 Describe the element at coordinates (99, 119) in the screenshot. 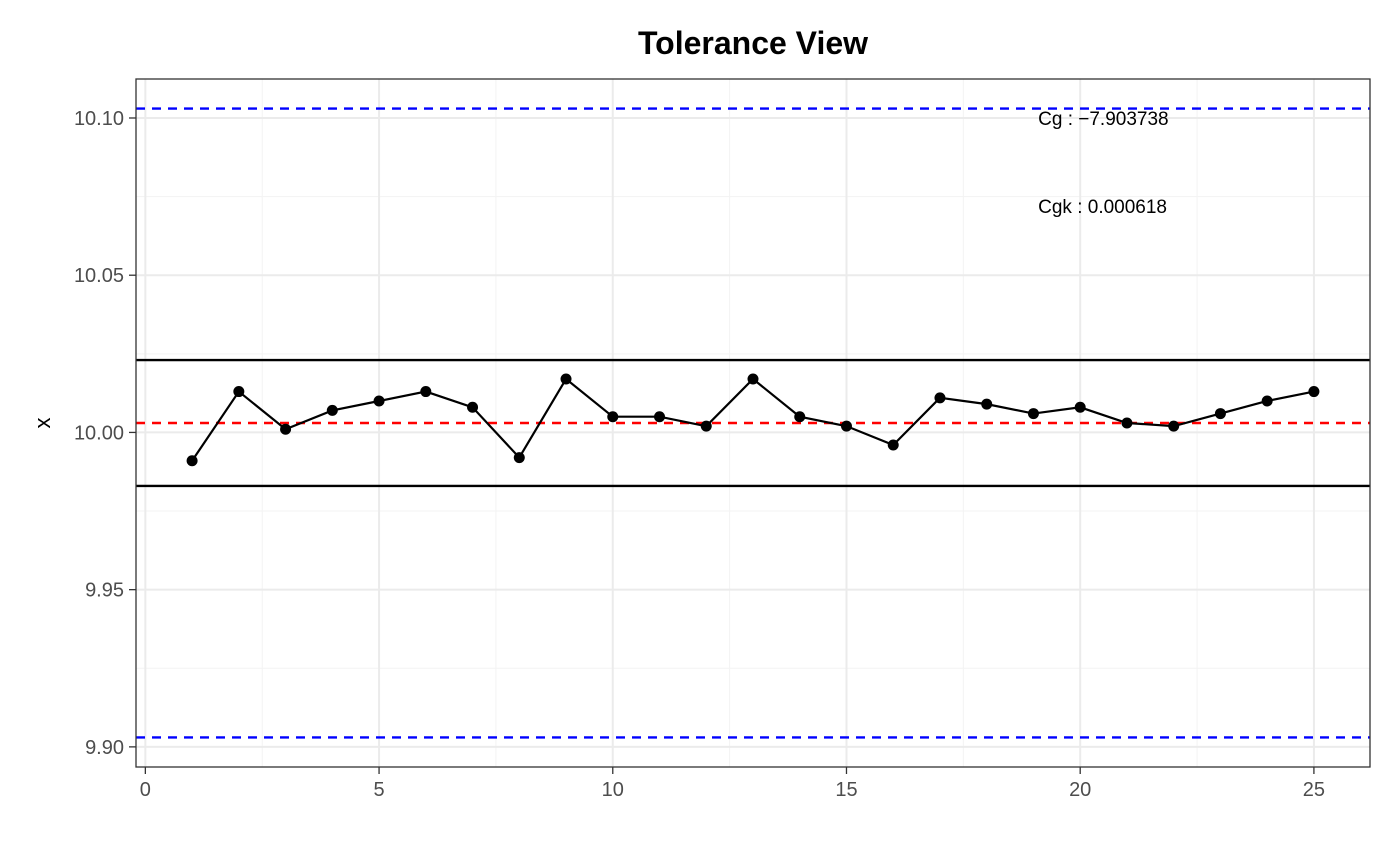

I see `y-tick-label: 10.10` at that location.